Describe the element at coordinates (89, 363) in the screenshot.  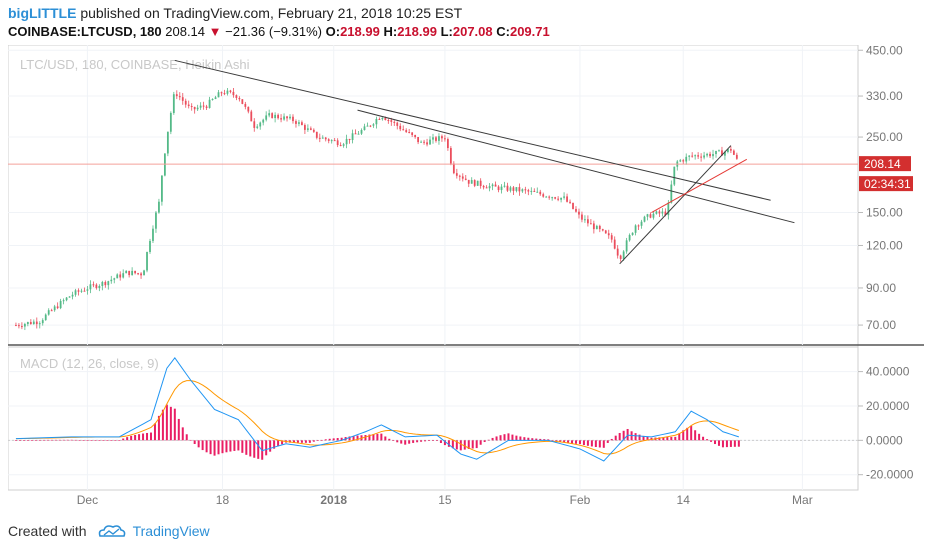
I see `macd-title: MACD (12, 26, close, 9)` at that location.